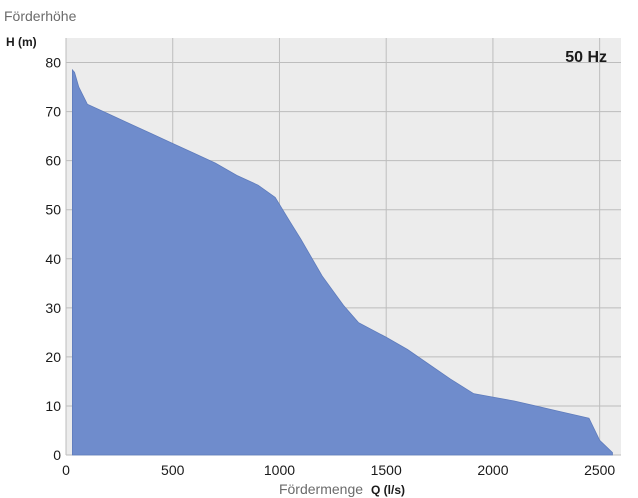  Describe the element at coordinates (53, 357) in the screenshot. I see `y-tick-label: 20` at that location.